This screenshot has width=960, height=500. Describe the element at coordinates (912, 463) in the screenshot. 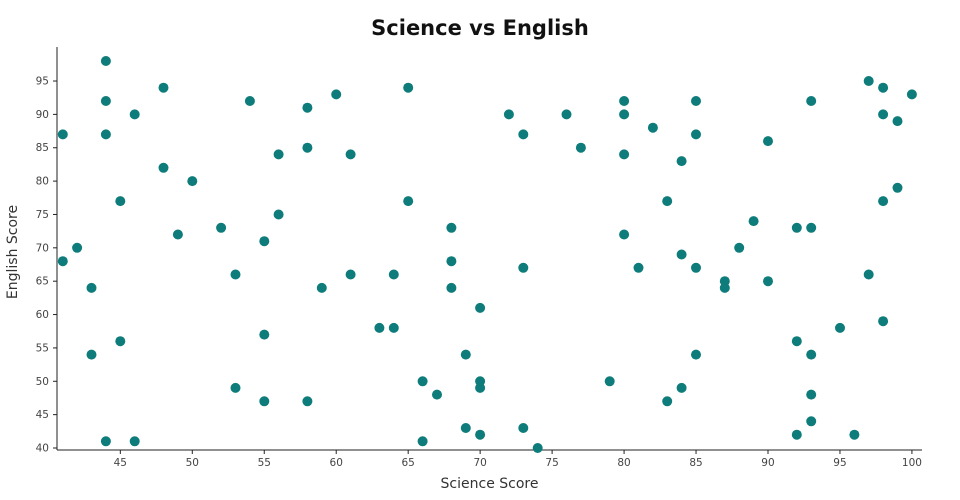

I see `x-tick-label: 100` at that location.